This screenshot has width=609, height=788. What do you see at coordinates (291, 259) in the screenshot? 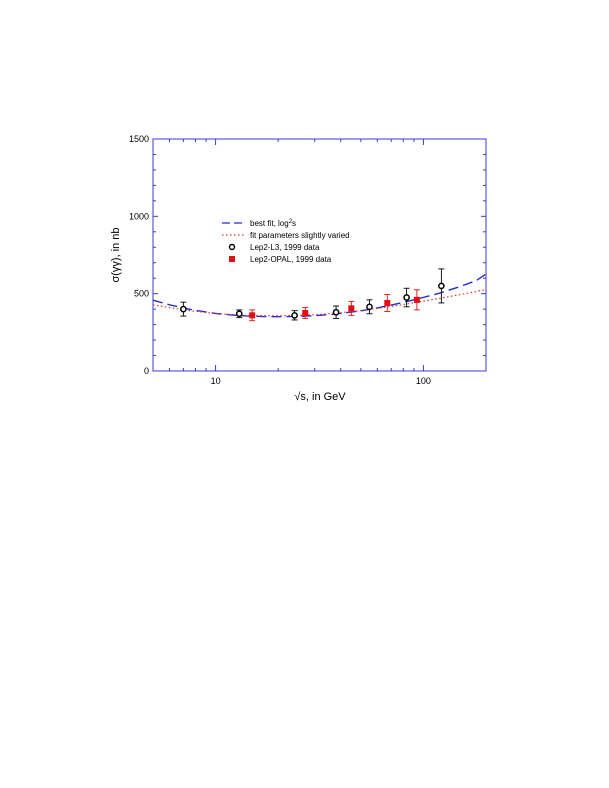
I see `legend-opal-label: Lep2-OPAL, 1999 data` at bounding box center [291, 259].